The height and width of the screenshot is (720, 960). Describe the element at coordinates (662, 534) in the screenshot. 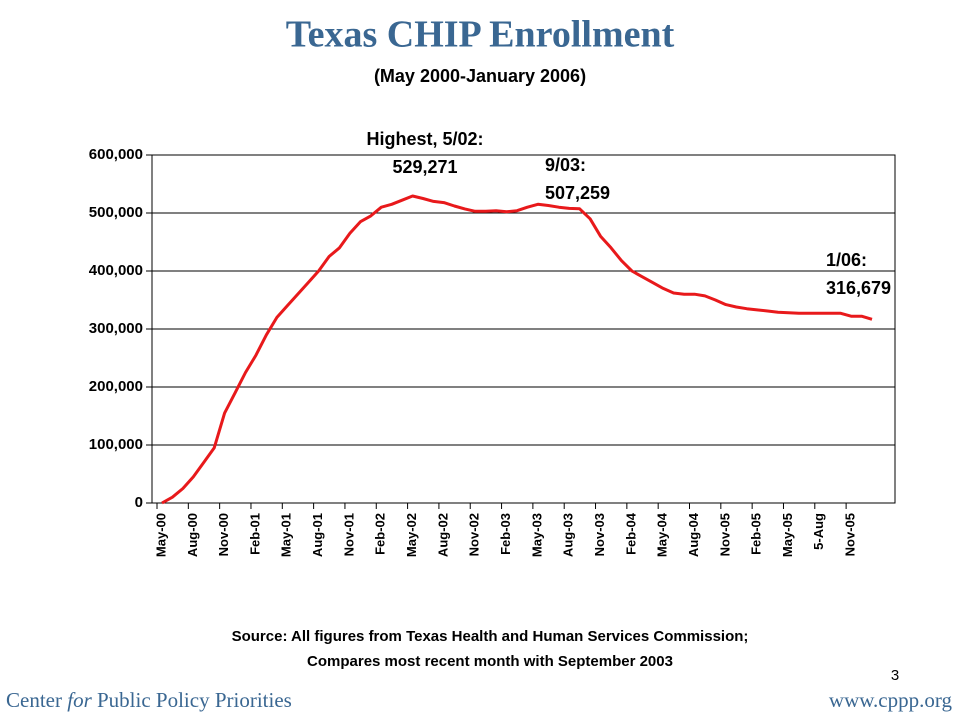

I see `x-tick-label: May-04` at that location.